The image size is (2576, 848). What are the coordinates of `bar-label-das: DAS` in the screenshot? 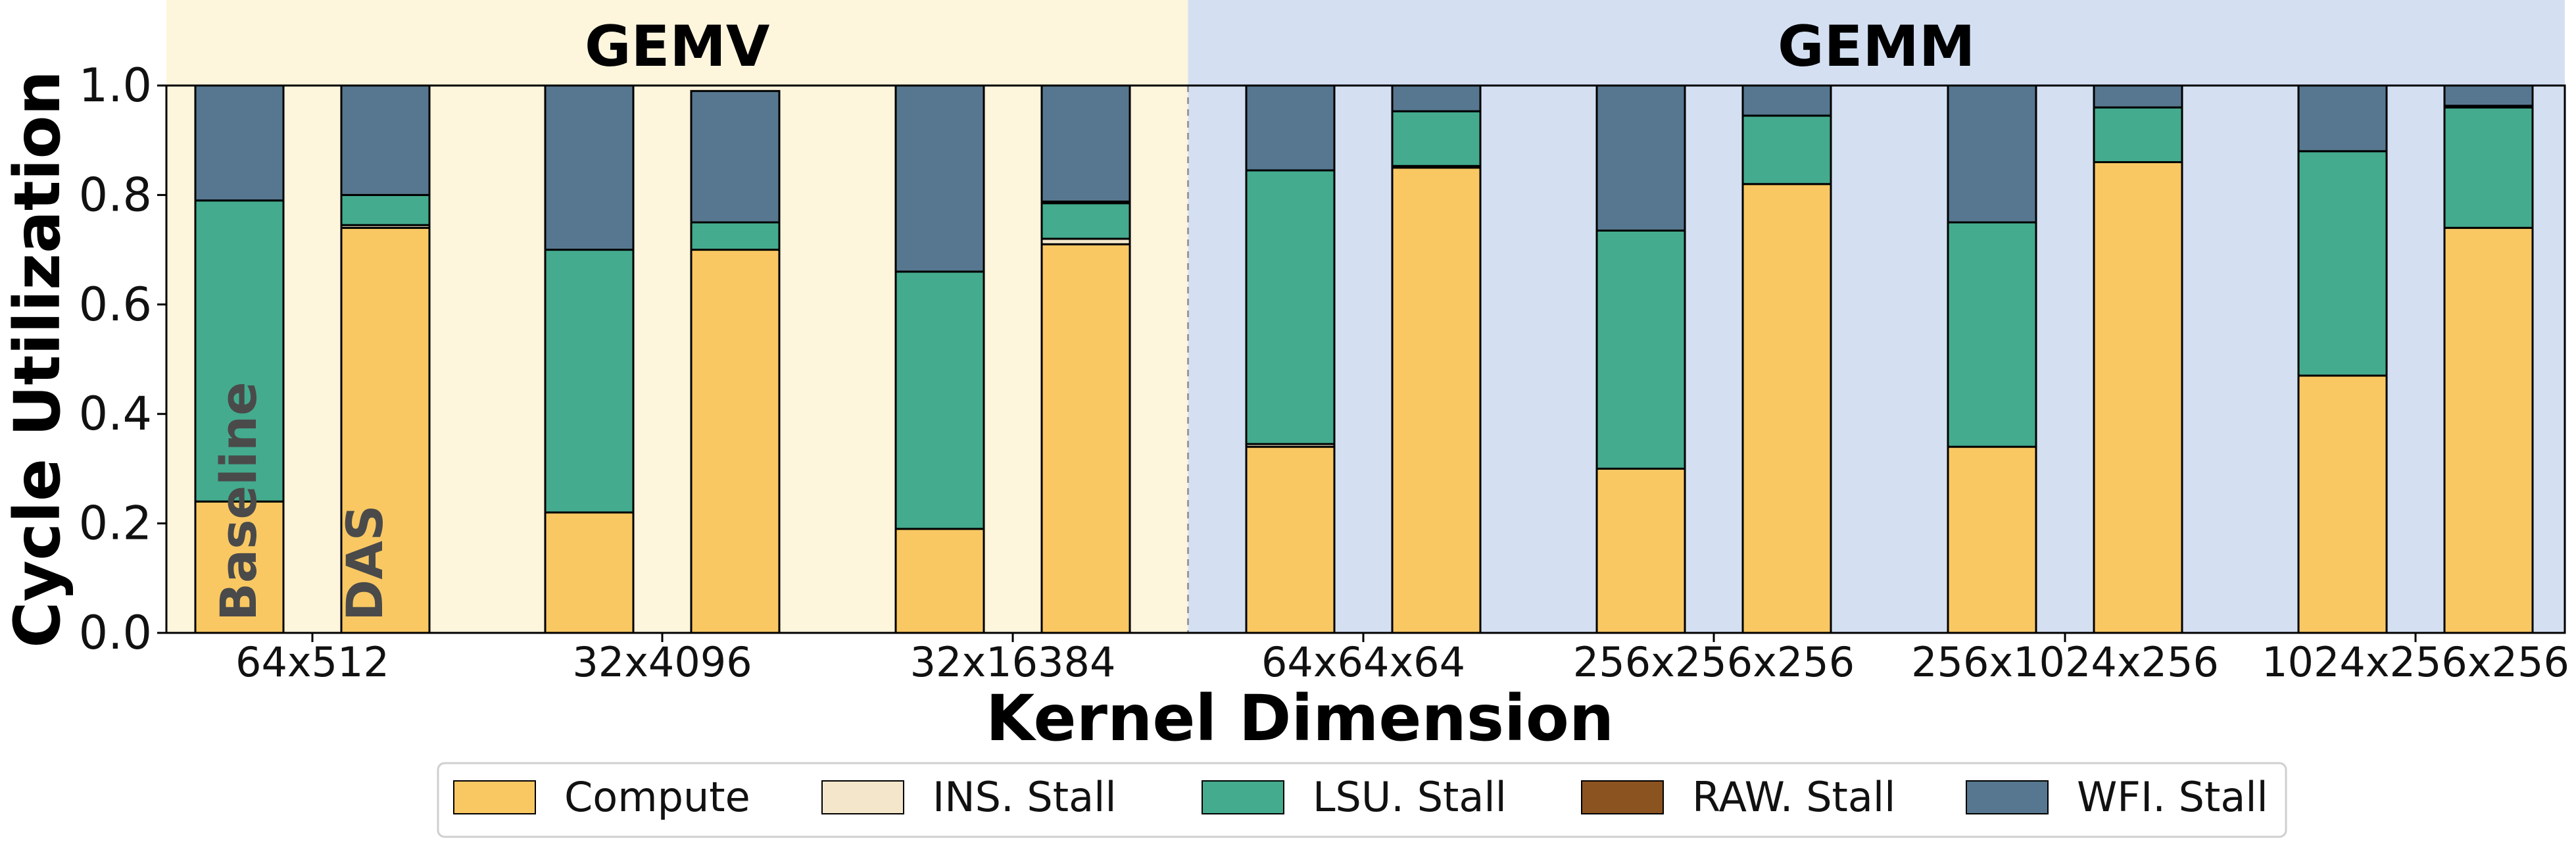 It's located at (364, 563).